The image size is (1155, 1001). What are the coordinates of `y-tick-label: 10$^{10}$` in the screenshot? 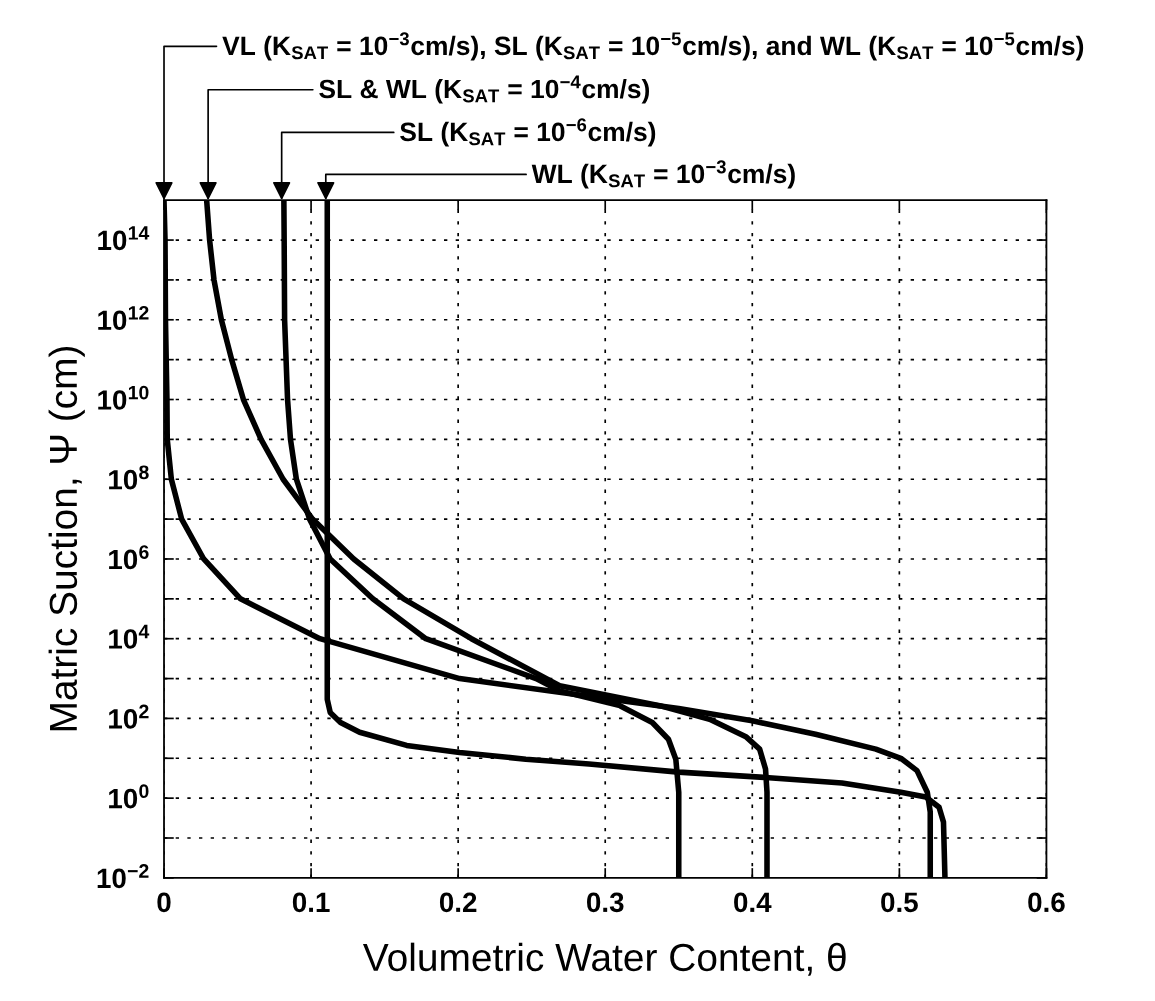 It's located at (123, 397).